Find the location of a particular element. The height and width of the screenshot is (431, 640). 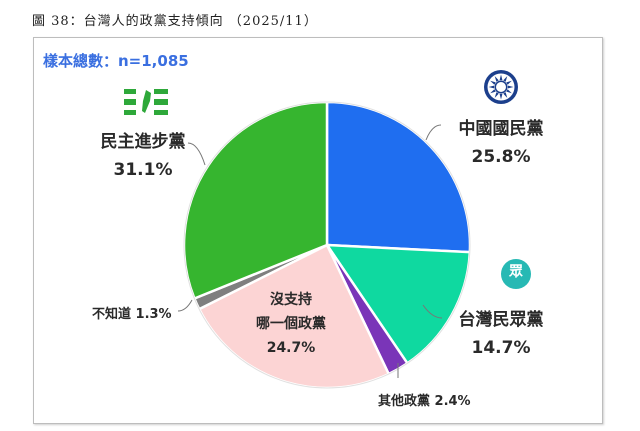

sample-size-label: 樣本總數：n=1,085 is located at coordinates (116, 61).